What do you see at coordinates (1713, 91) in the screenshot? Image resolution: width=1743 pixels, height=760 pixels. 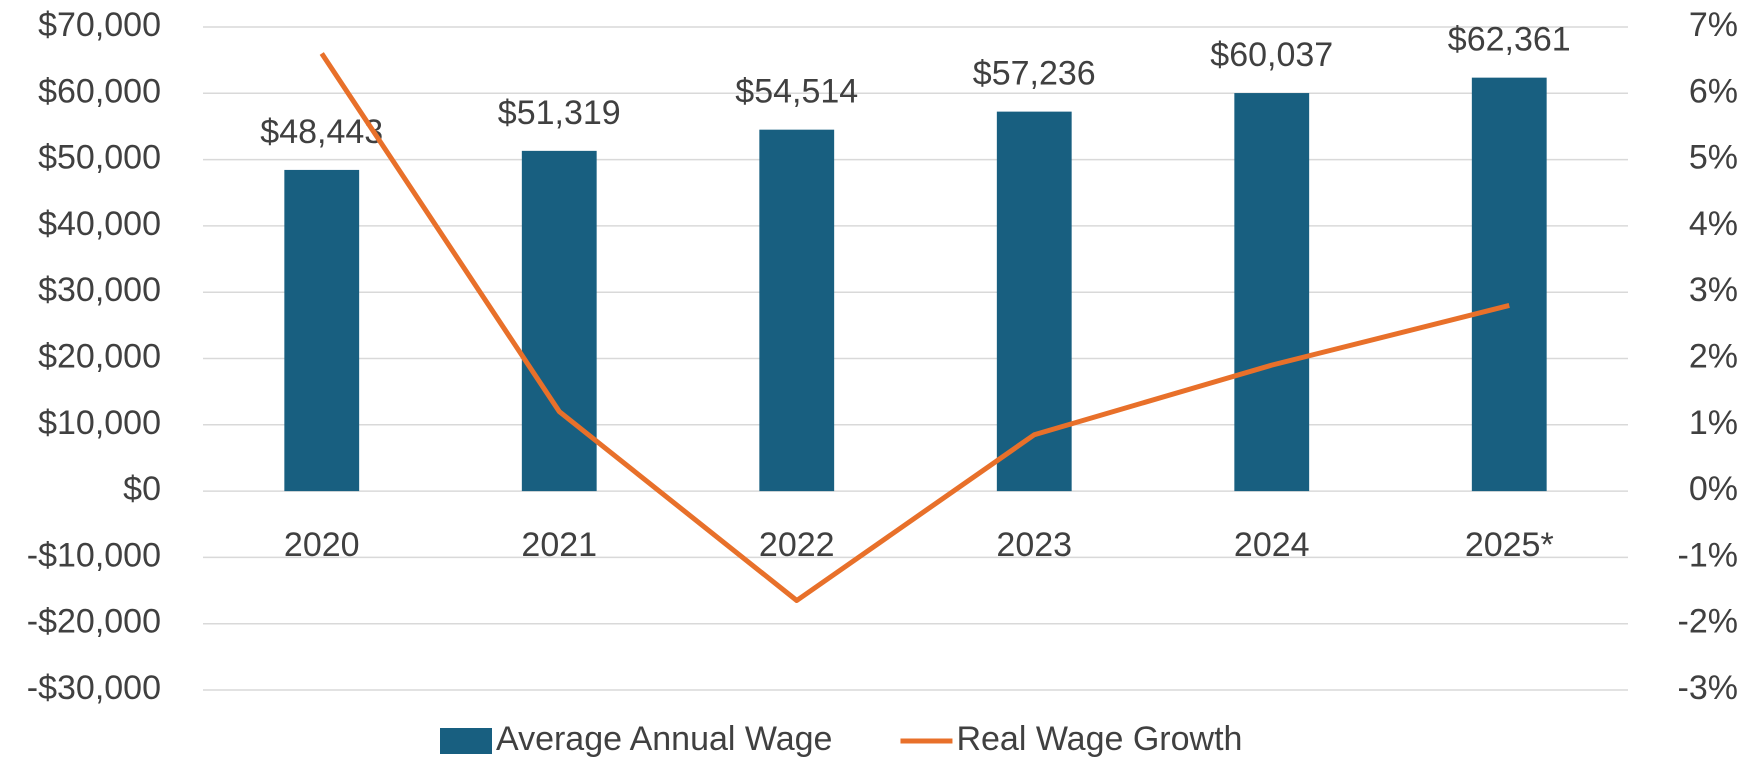 I see `y2-tick-label: 6%` at bounding box center [1713, 91].